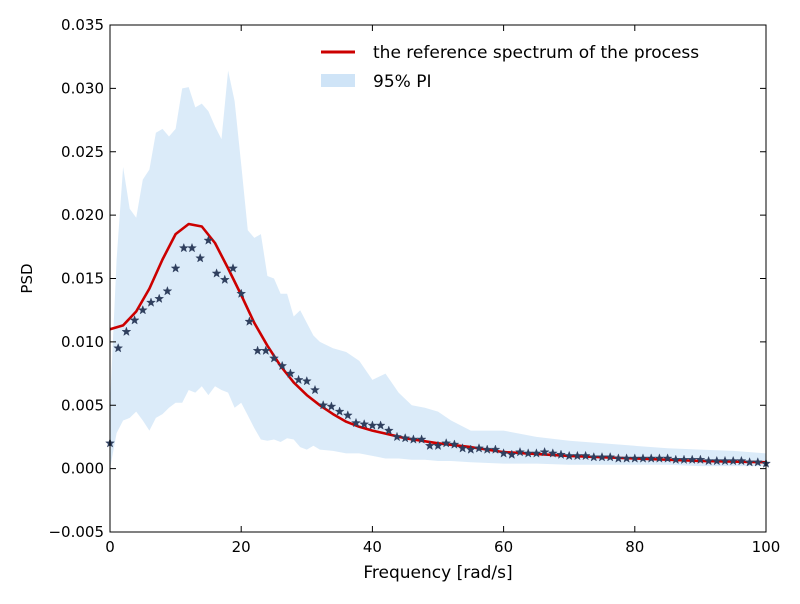 The image size is (800, 604). Describe the element at coordinates (82, 152) in the screenshot. I see `y-tick-label: 0.025` at that location.